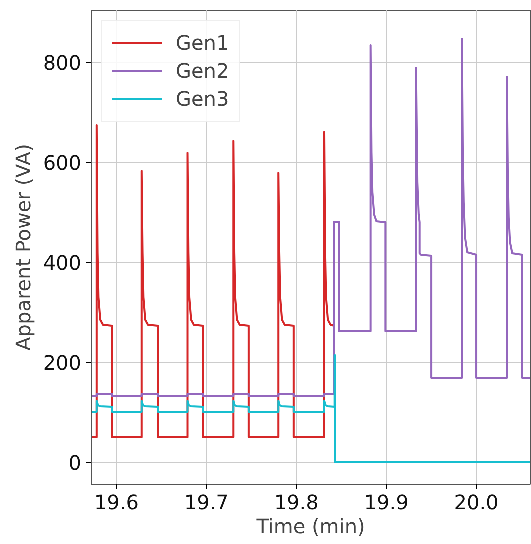 This screenshot has width=531, height=544. Describe the element at coordinates (386, 502) in the screenshot. I see `x-tick-label: 19.9` at that location.